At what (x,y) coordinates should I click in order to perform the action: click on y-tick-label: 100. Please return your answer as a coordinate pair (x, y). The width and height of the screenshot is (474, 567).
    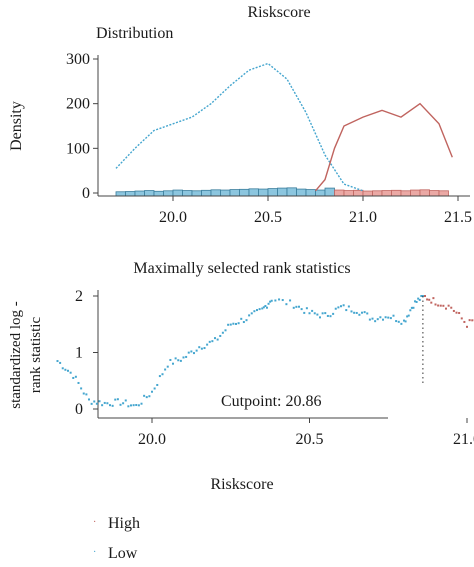
    Looking at the image, I should click on (78, 148).